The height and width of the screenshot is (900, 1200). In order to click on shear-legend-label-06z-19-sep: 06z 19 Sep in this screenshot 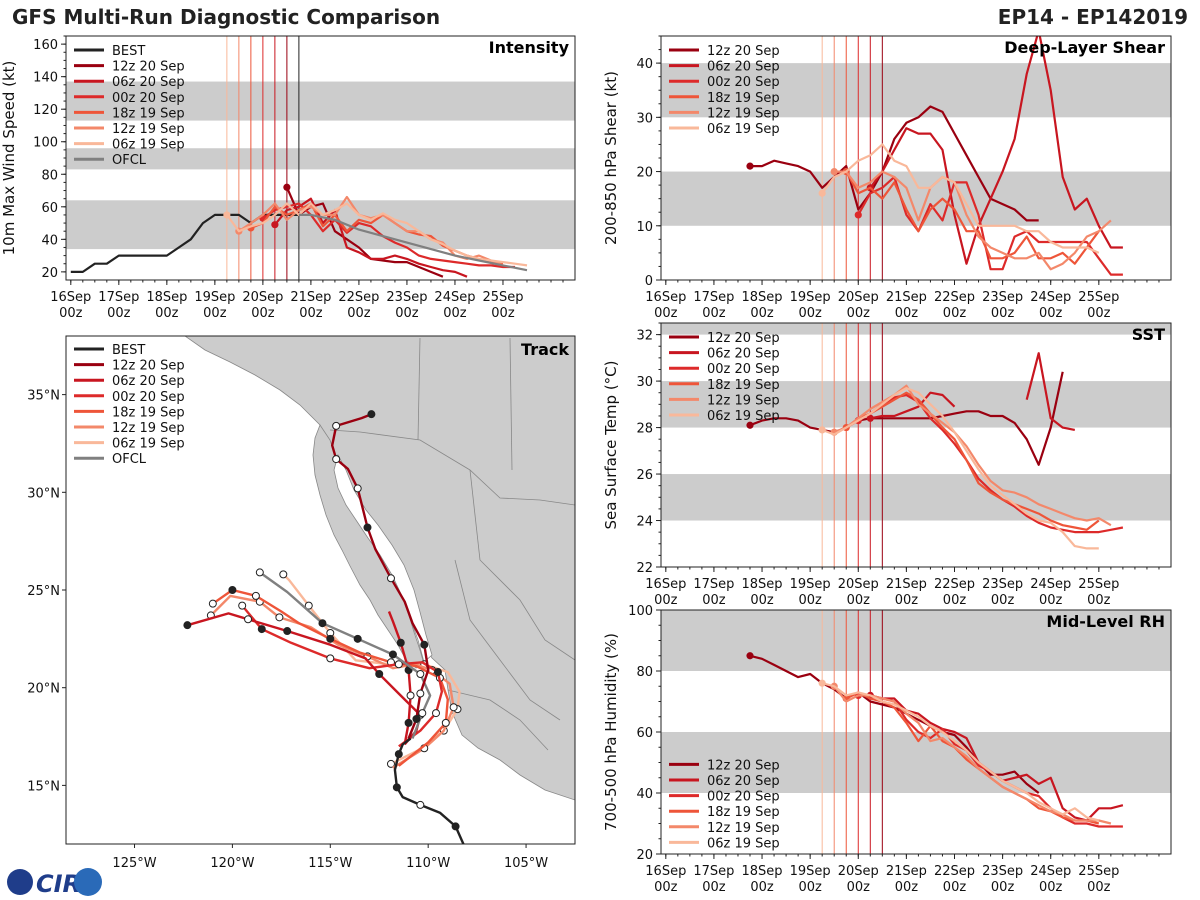, I will do `click(743, 129)`.